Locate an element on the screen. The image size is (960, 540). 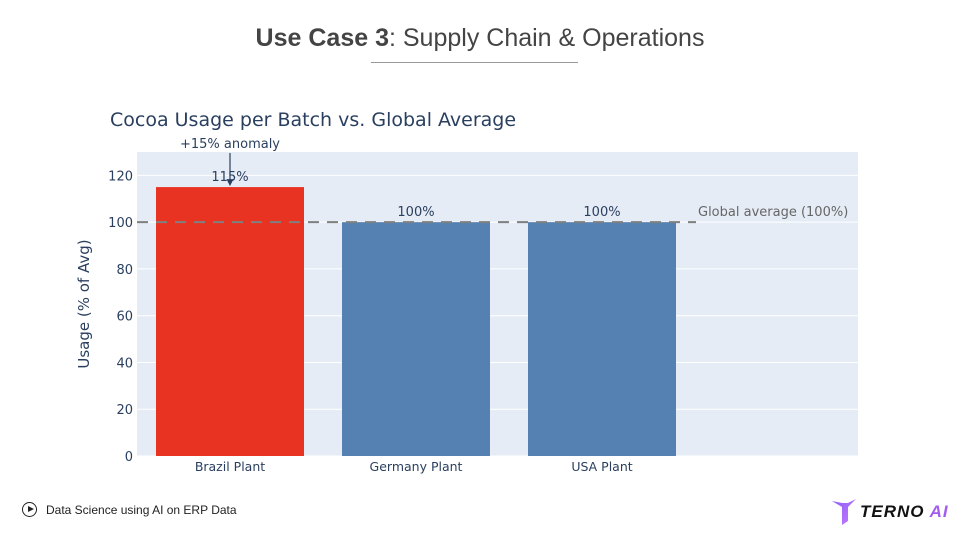
terno-logo-icon is located at coordinates (844, 512).